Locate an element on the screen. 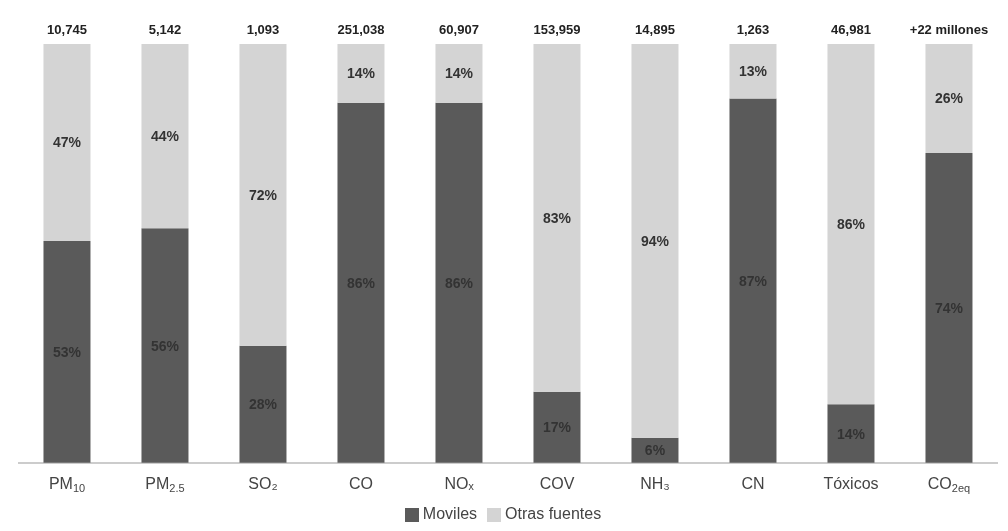  annotation: 1,093 is located at coordinates (263, 29).